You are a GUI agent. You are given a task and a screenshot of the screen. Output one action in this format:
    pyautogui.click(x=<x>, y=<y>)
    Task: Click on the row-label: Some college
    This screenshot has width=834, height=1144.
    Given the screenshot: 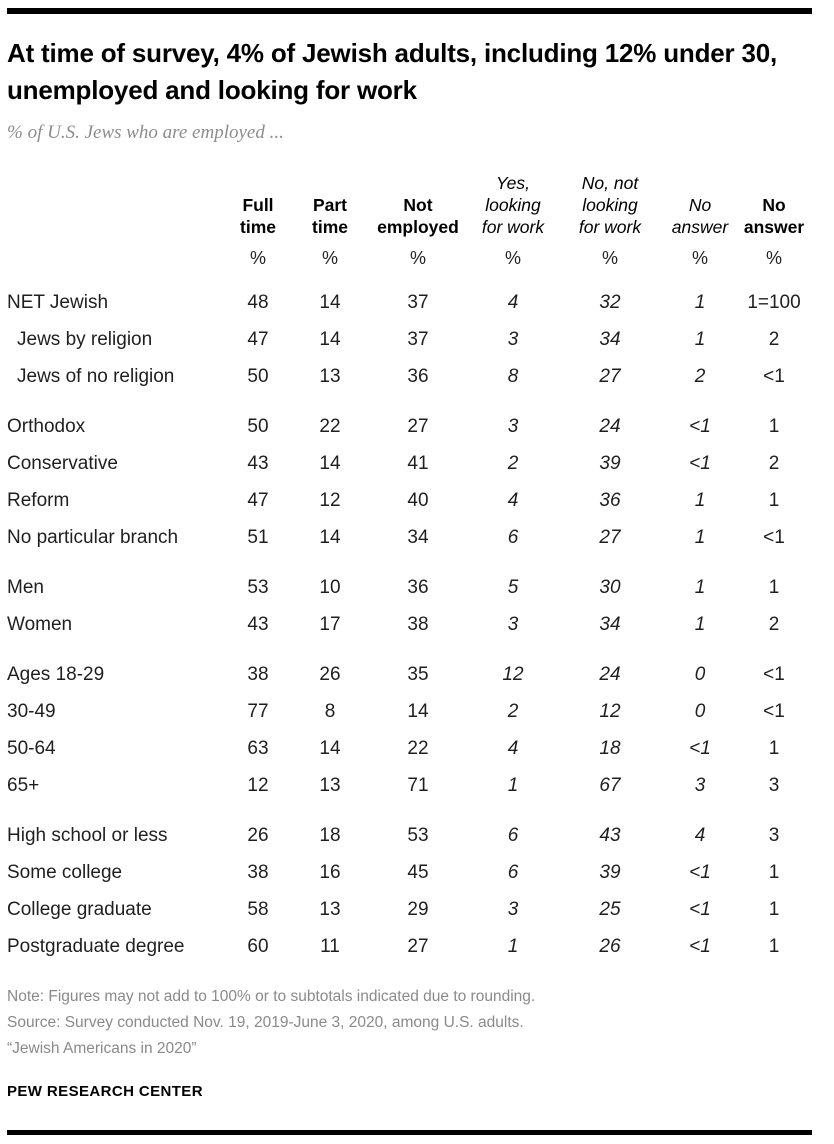 What is the action you would take?
    pyautogui.click(x=65, y=872)
    